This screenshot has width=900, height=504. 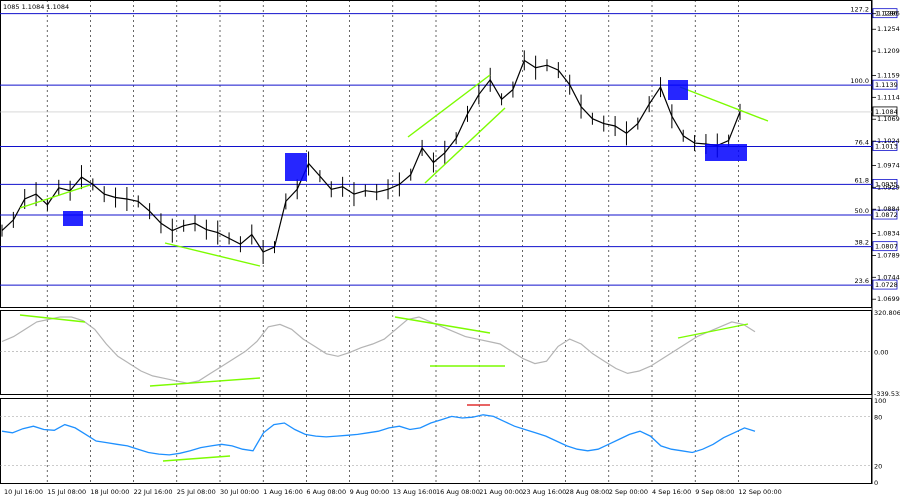 I want to click on current-price-label: 1.1084, so click(x=886, y=112).